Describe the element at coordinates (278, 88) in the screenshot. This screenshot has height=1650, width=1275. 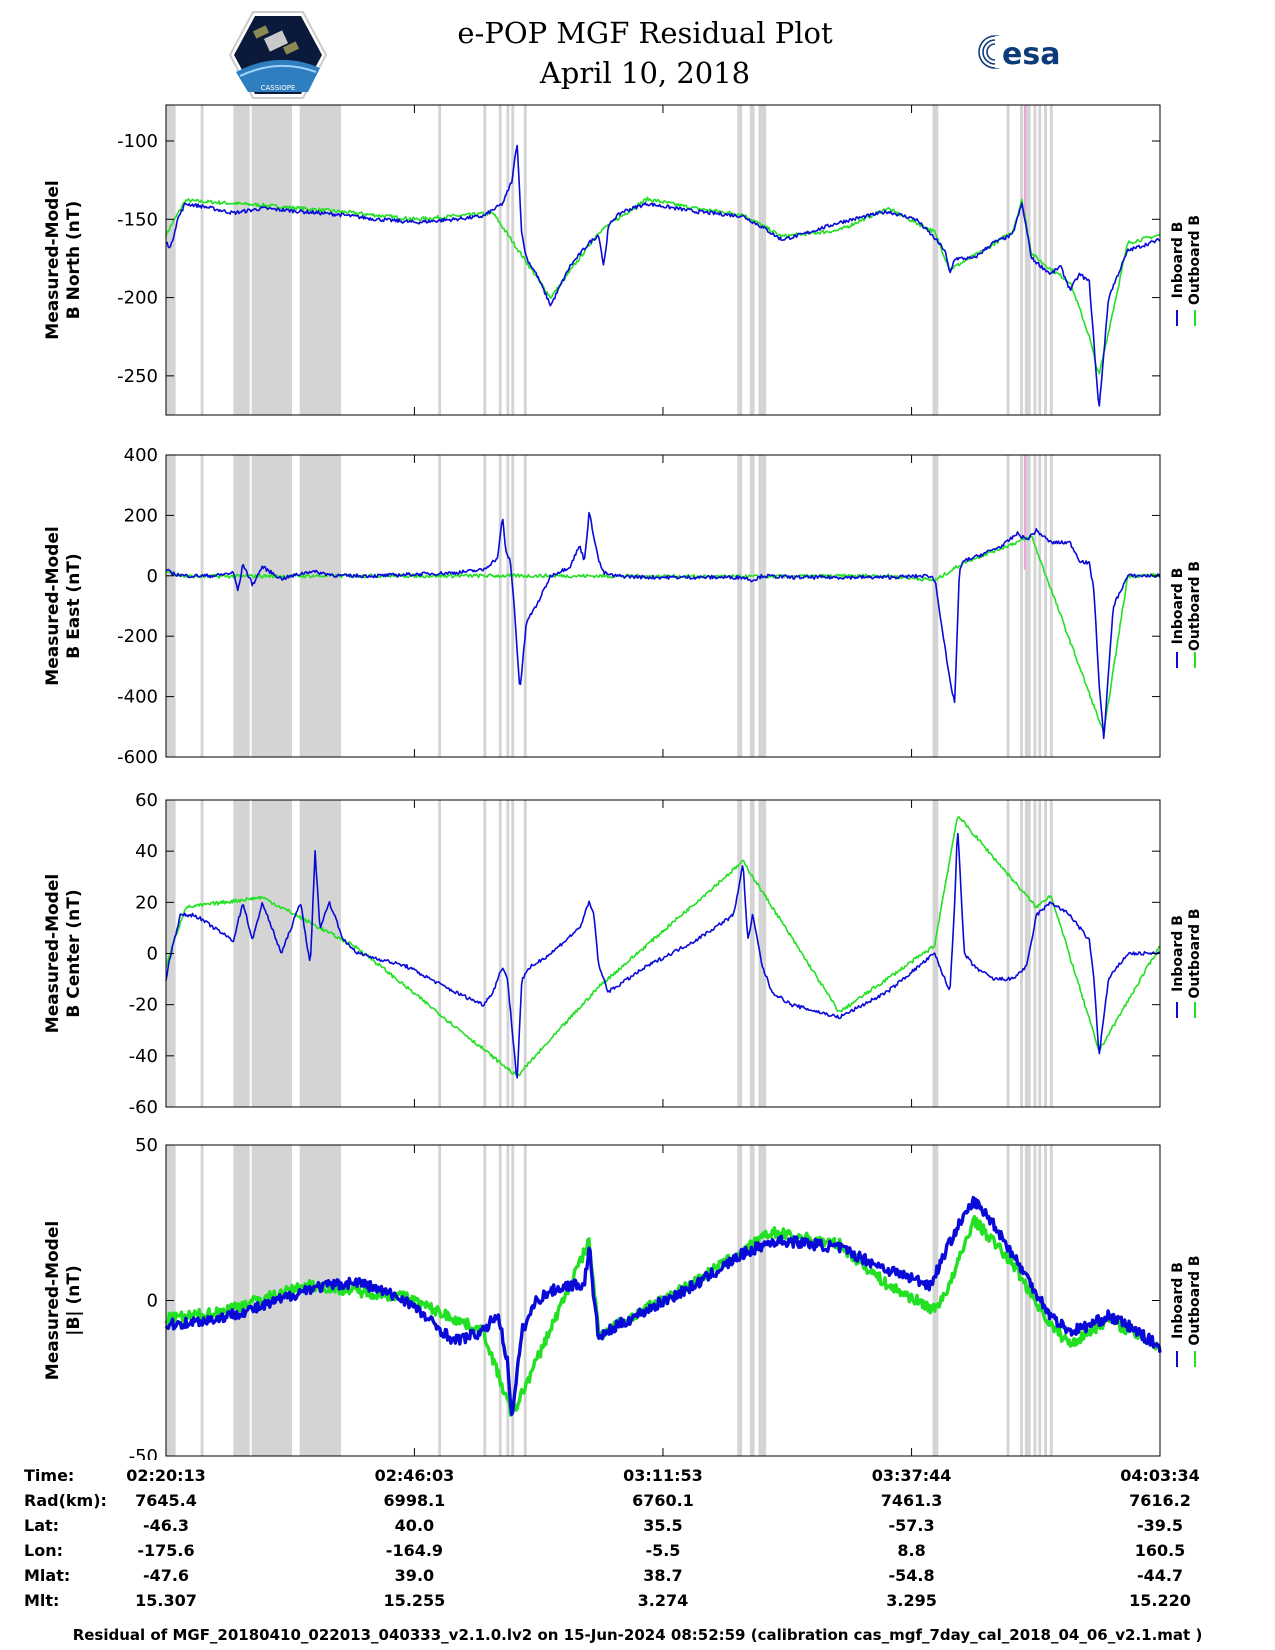
I see `cassiope-logo-text: CASSIOPE` at that location.